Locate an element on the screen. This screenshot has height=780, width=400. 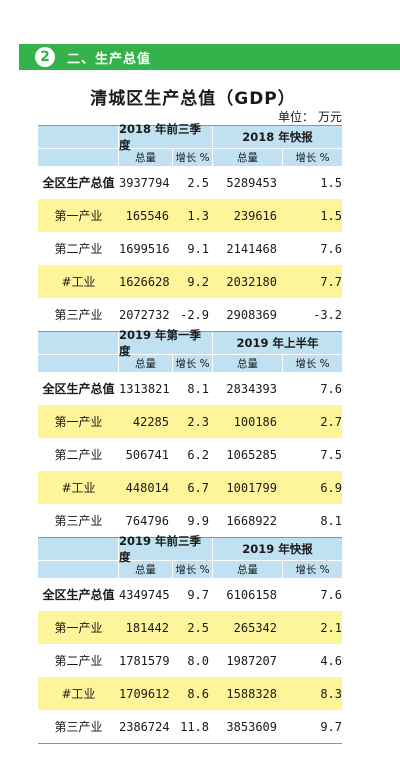
value-a-growth: 1.3 is located at coordinates (198, 215).